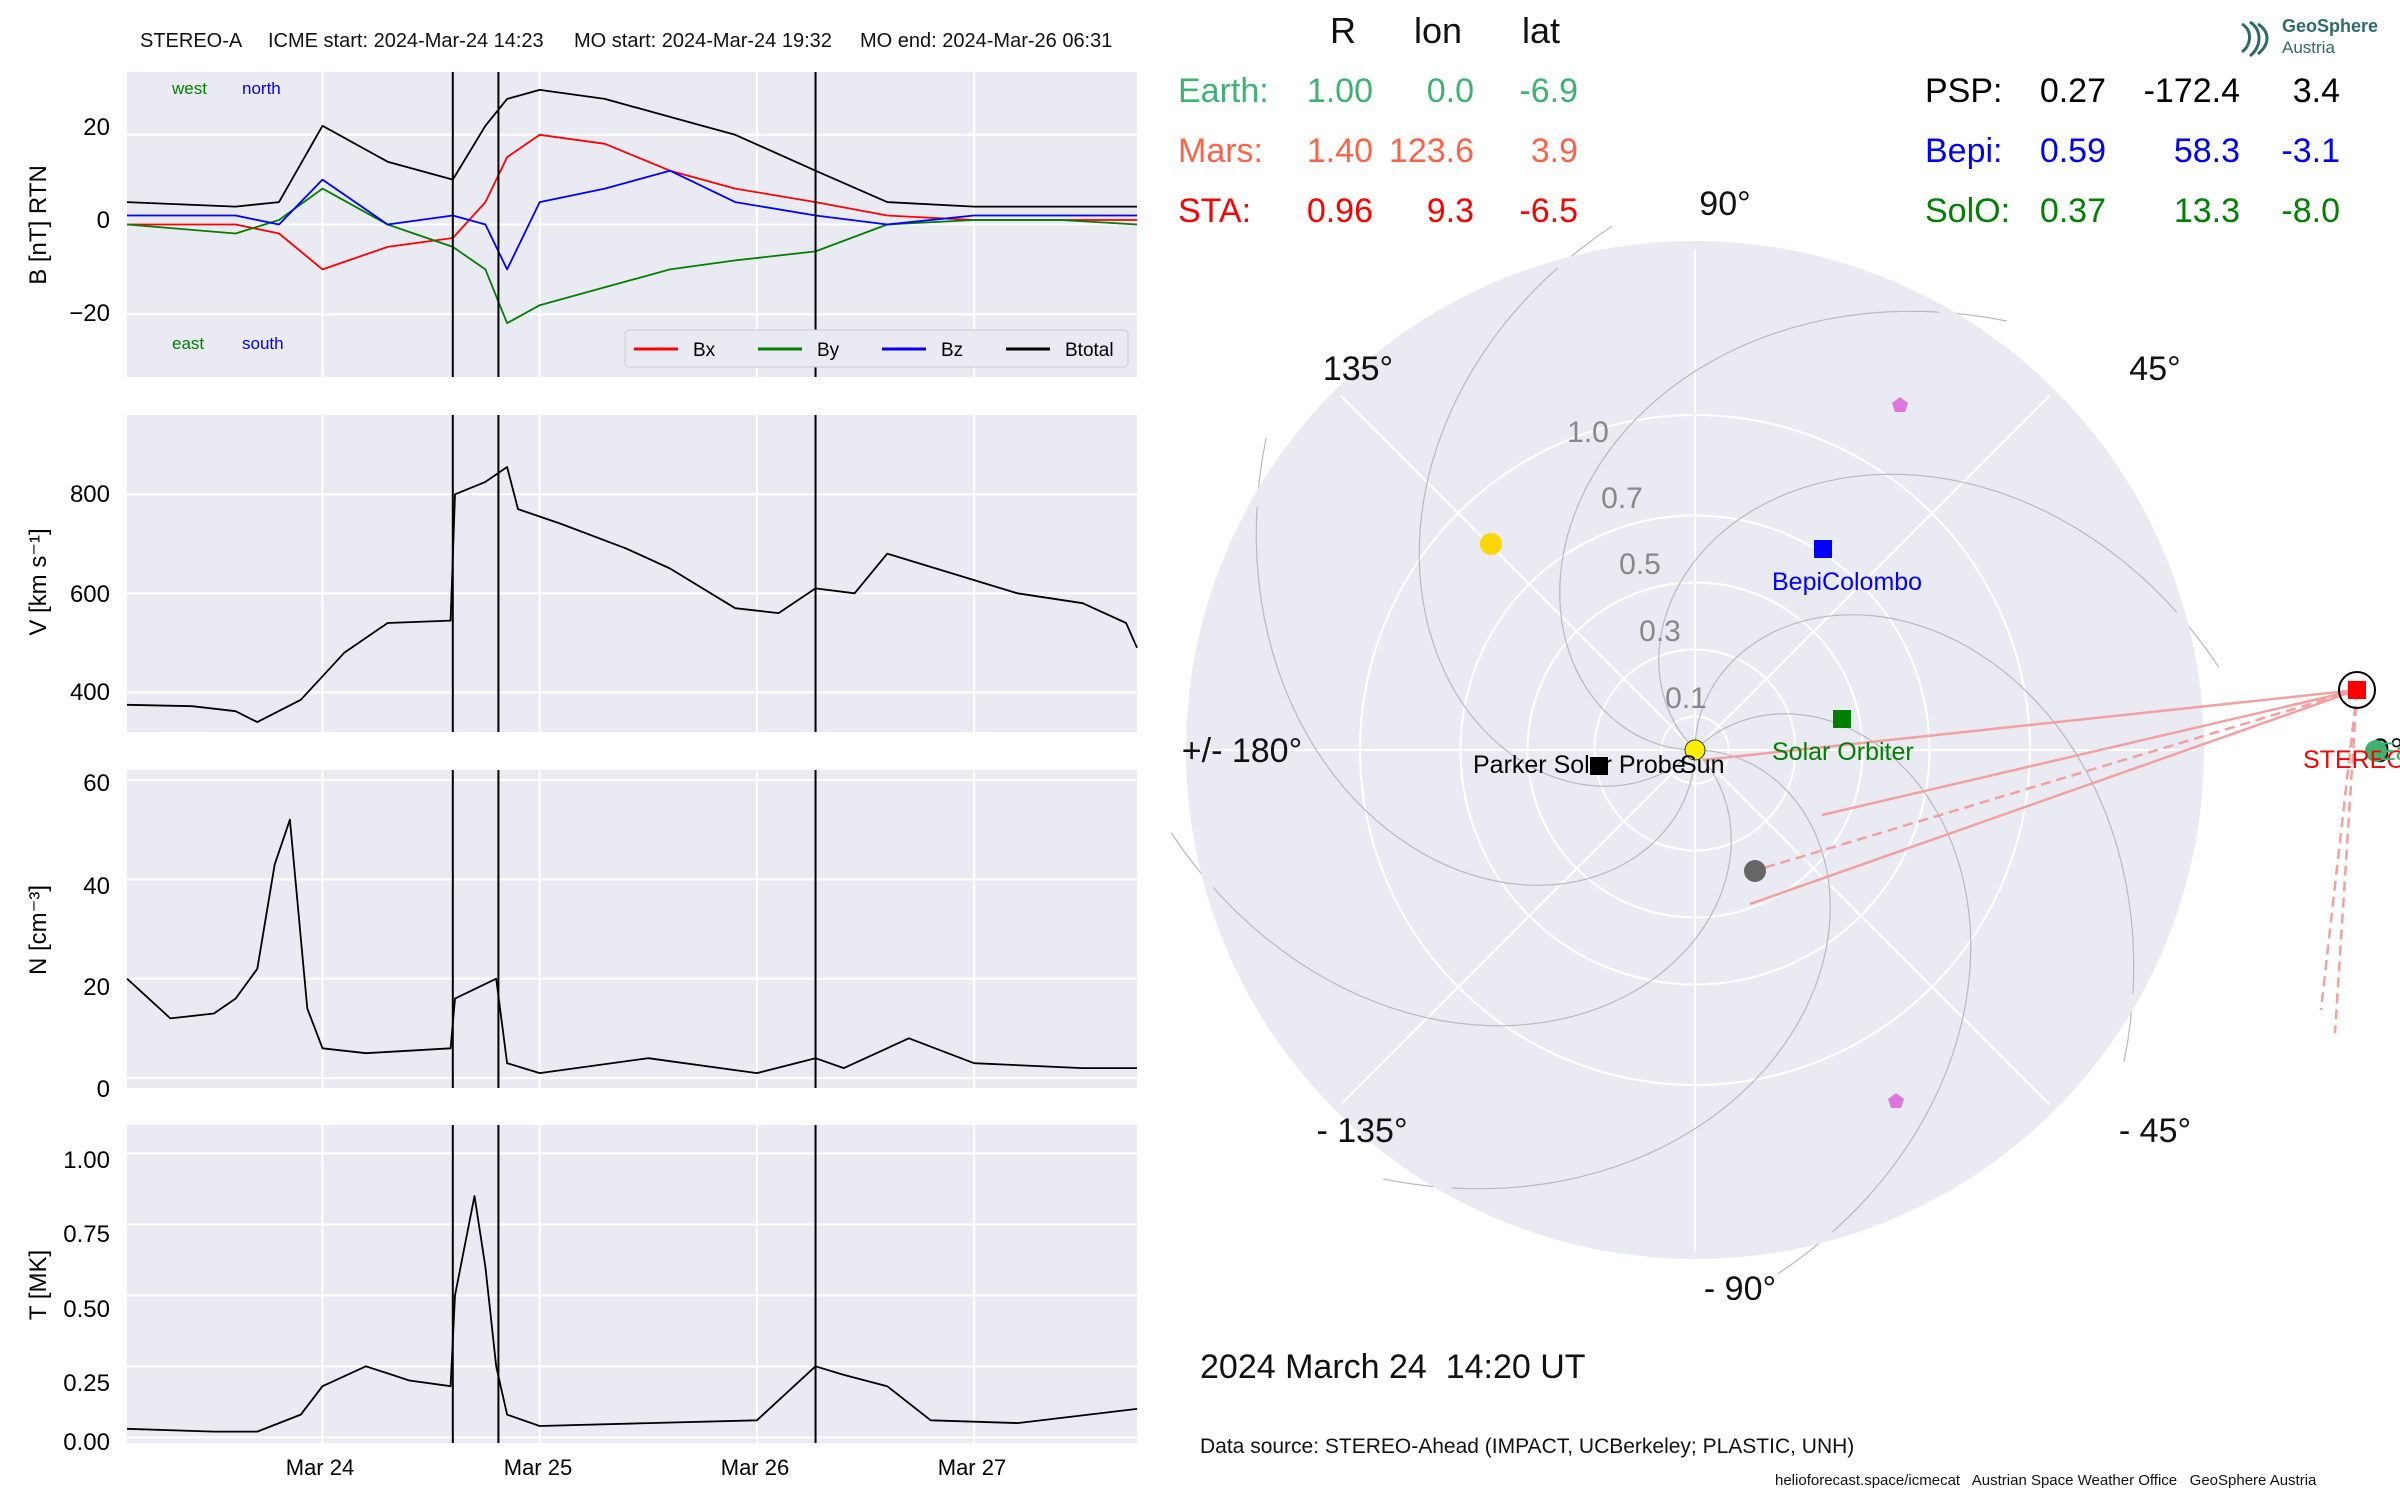 The image size is (2400, 1500). I want to click on header-icme-start: ICME start: 2024-Mar-24 14:23, so click(406, 41).